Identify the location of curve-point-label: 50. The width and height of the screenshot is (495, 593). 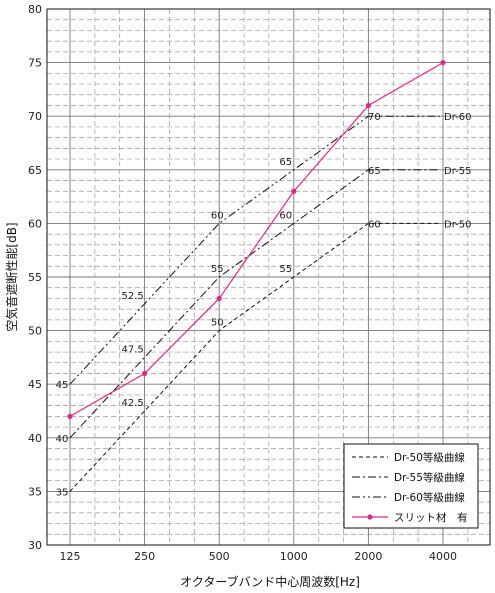
(217, 323).